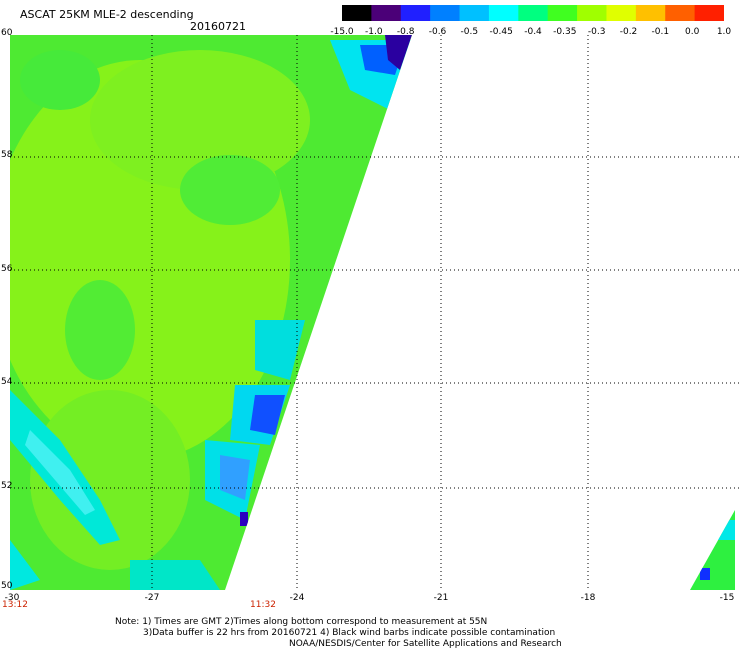 Image resolution: width=740 pixels, height=650 pixels. I want to click on lon-label-27w: -27, so click(152, 598).